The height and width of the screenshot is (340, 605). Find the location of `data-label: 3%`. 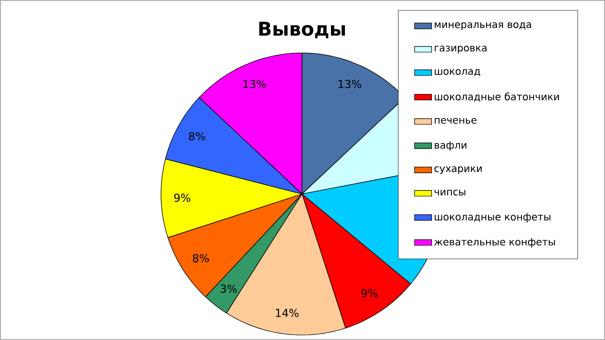

data-label: 3% is located at coordinates (228, 288).